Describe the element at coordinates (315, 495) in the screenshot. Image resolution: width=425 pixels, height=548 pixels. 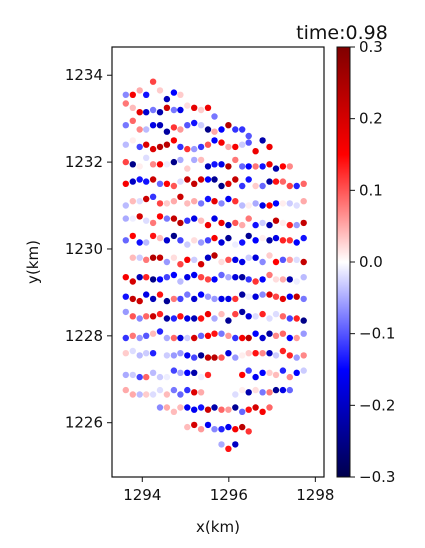
I see `x-tick-label: 1298` at that location.